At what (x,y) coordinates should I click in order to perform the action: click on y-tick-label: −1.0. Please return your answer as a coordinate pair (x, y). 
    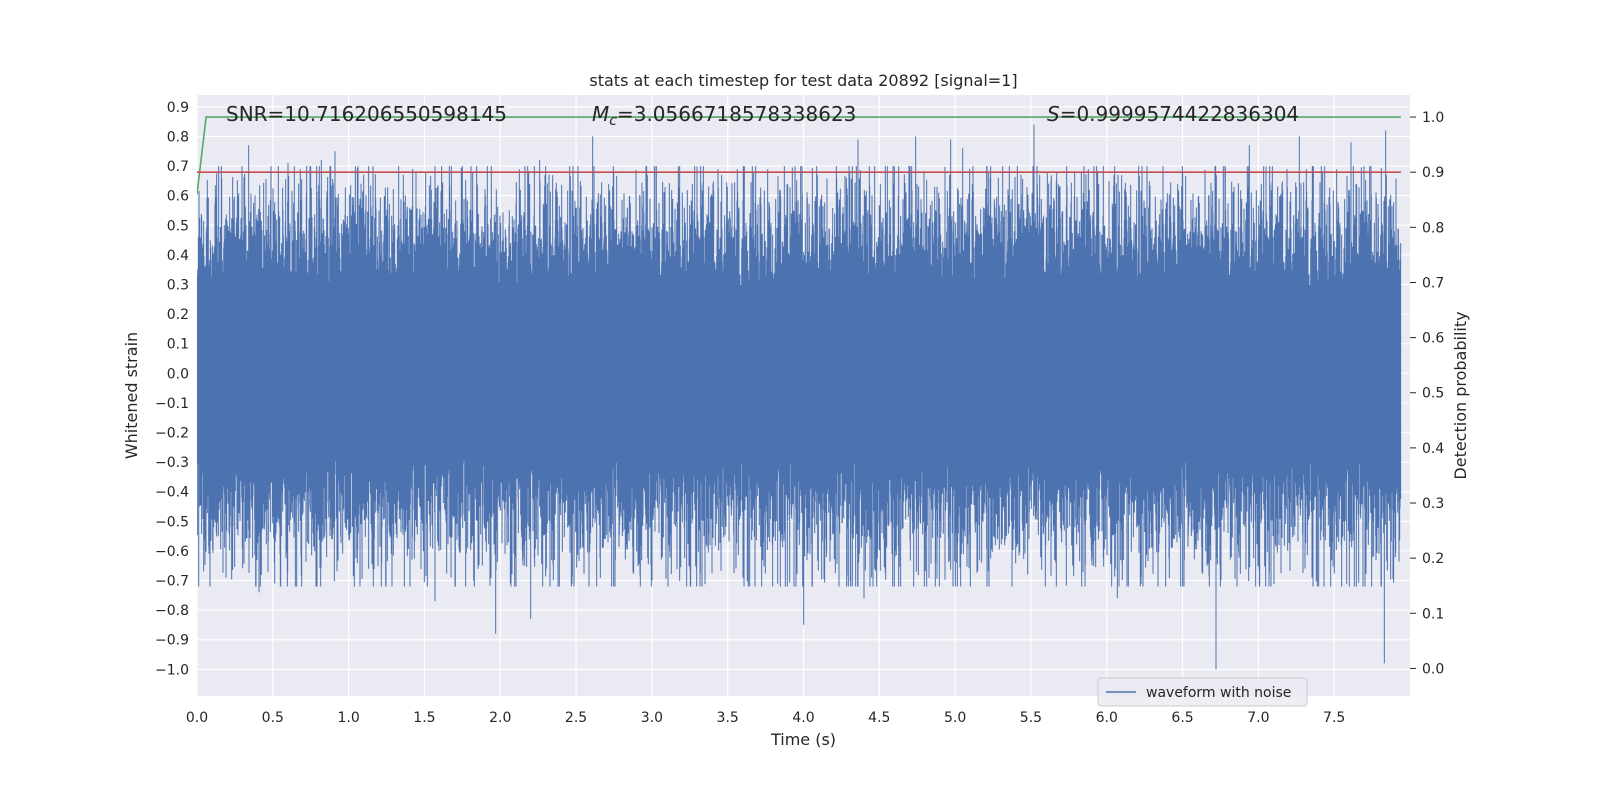
    Looking at the image, I should click on (172, 670).